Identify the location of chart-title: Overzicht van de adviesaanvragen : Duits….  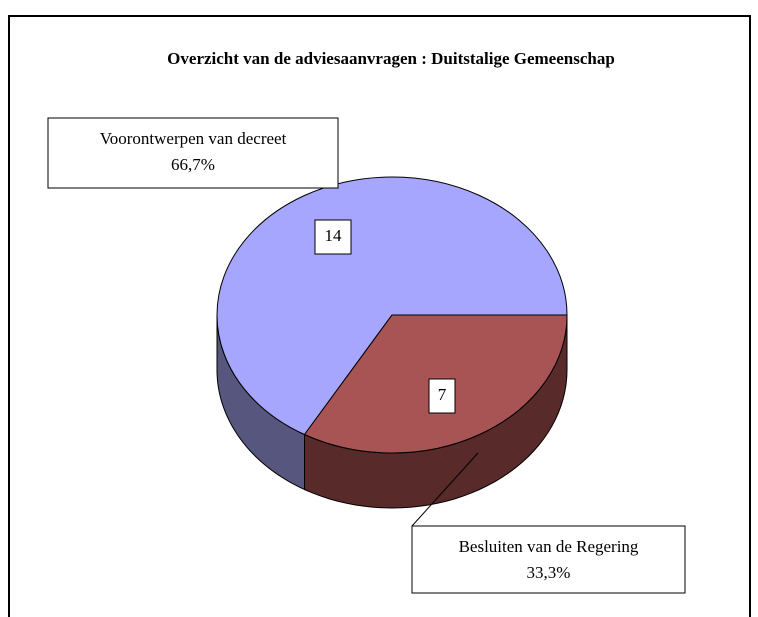
(391, 58).